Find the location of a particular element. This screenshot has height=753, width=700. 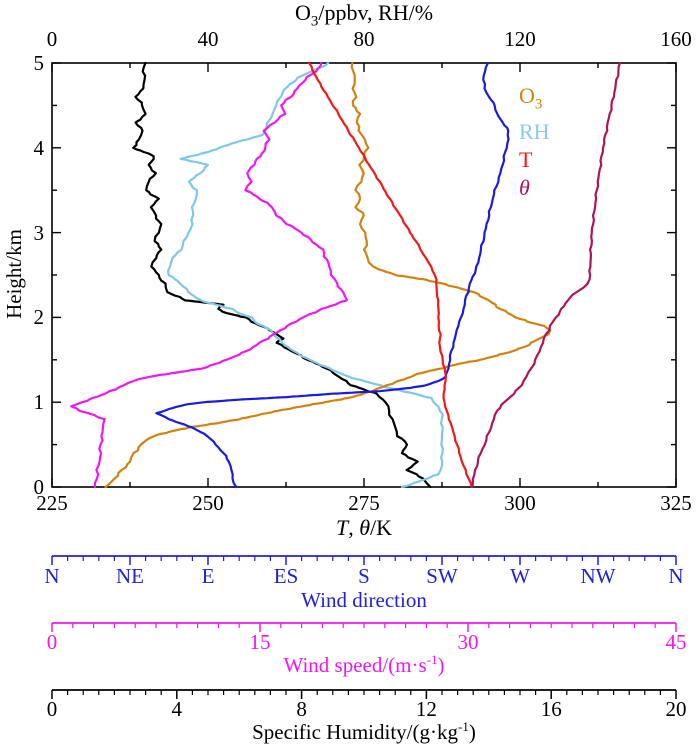

legend-item-theta: θ is located at coordinates (534, 188).